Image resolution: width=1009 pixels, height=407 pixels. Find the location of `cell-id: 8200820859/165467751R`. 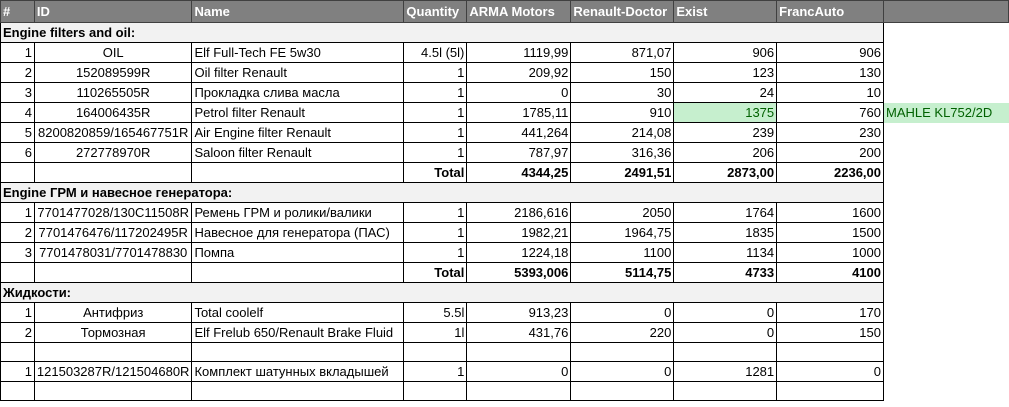

cell-id: 8200820859/165467751R is located at coordinates (113, 132).